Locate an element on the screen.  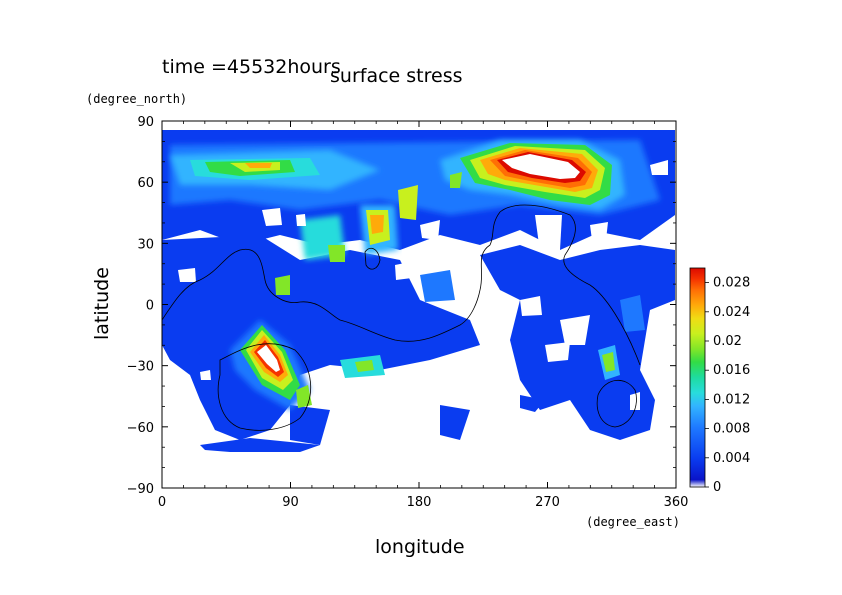
x-tick-label: 270 is located at coordinates (547, 502).